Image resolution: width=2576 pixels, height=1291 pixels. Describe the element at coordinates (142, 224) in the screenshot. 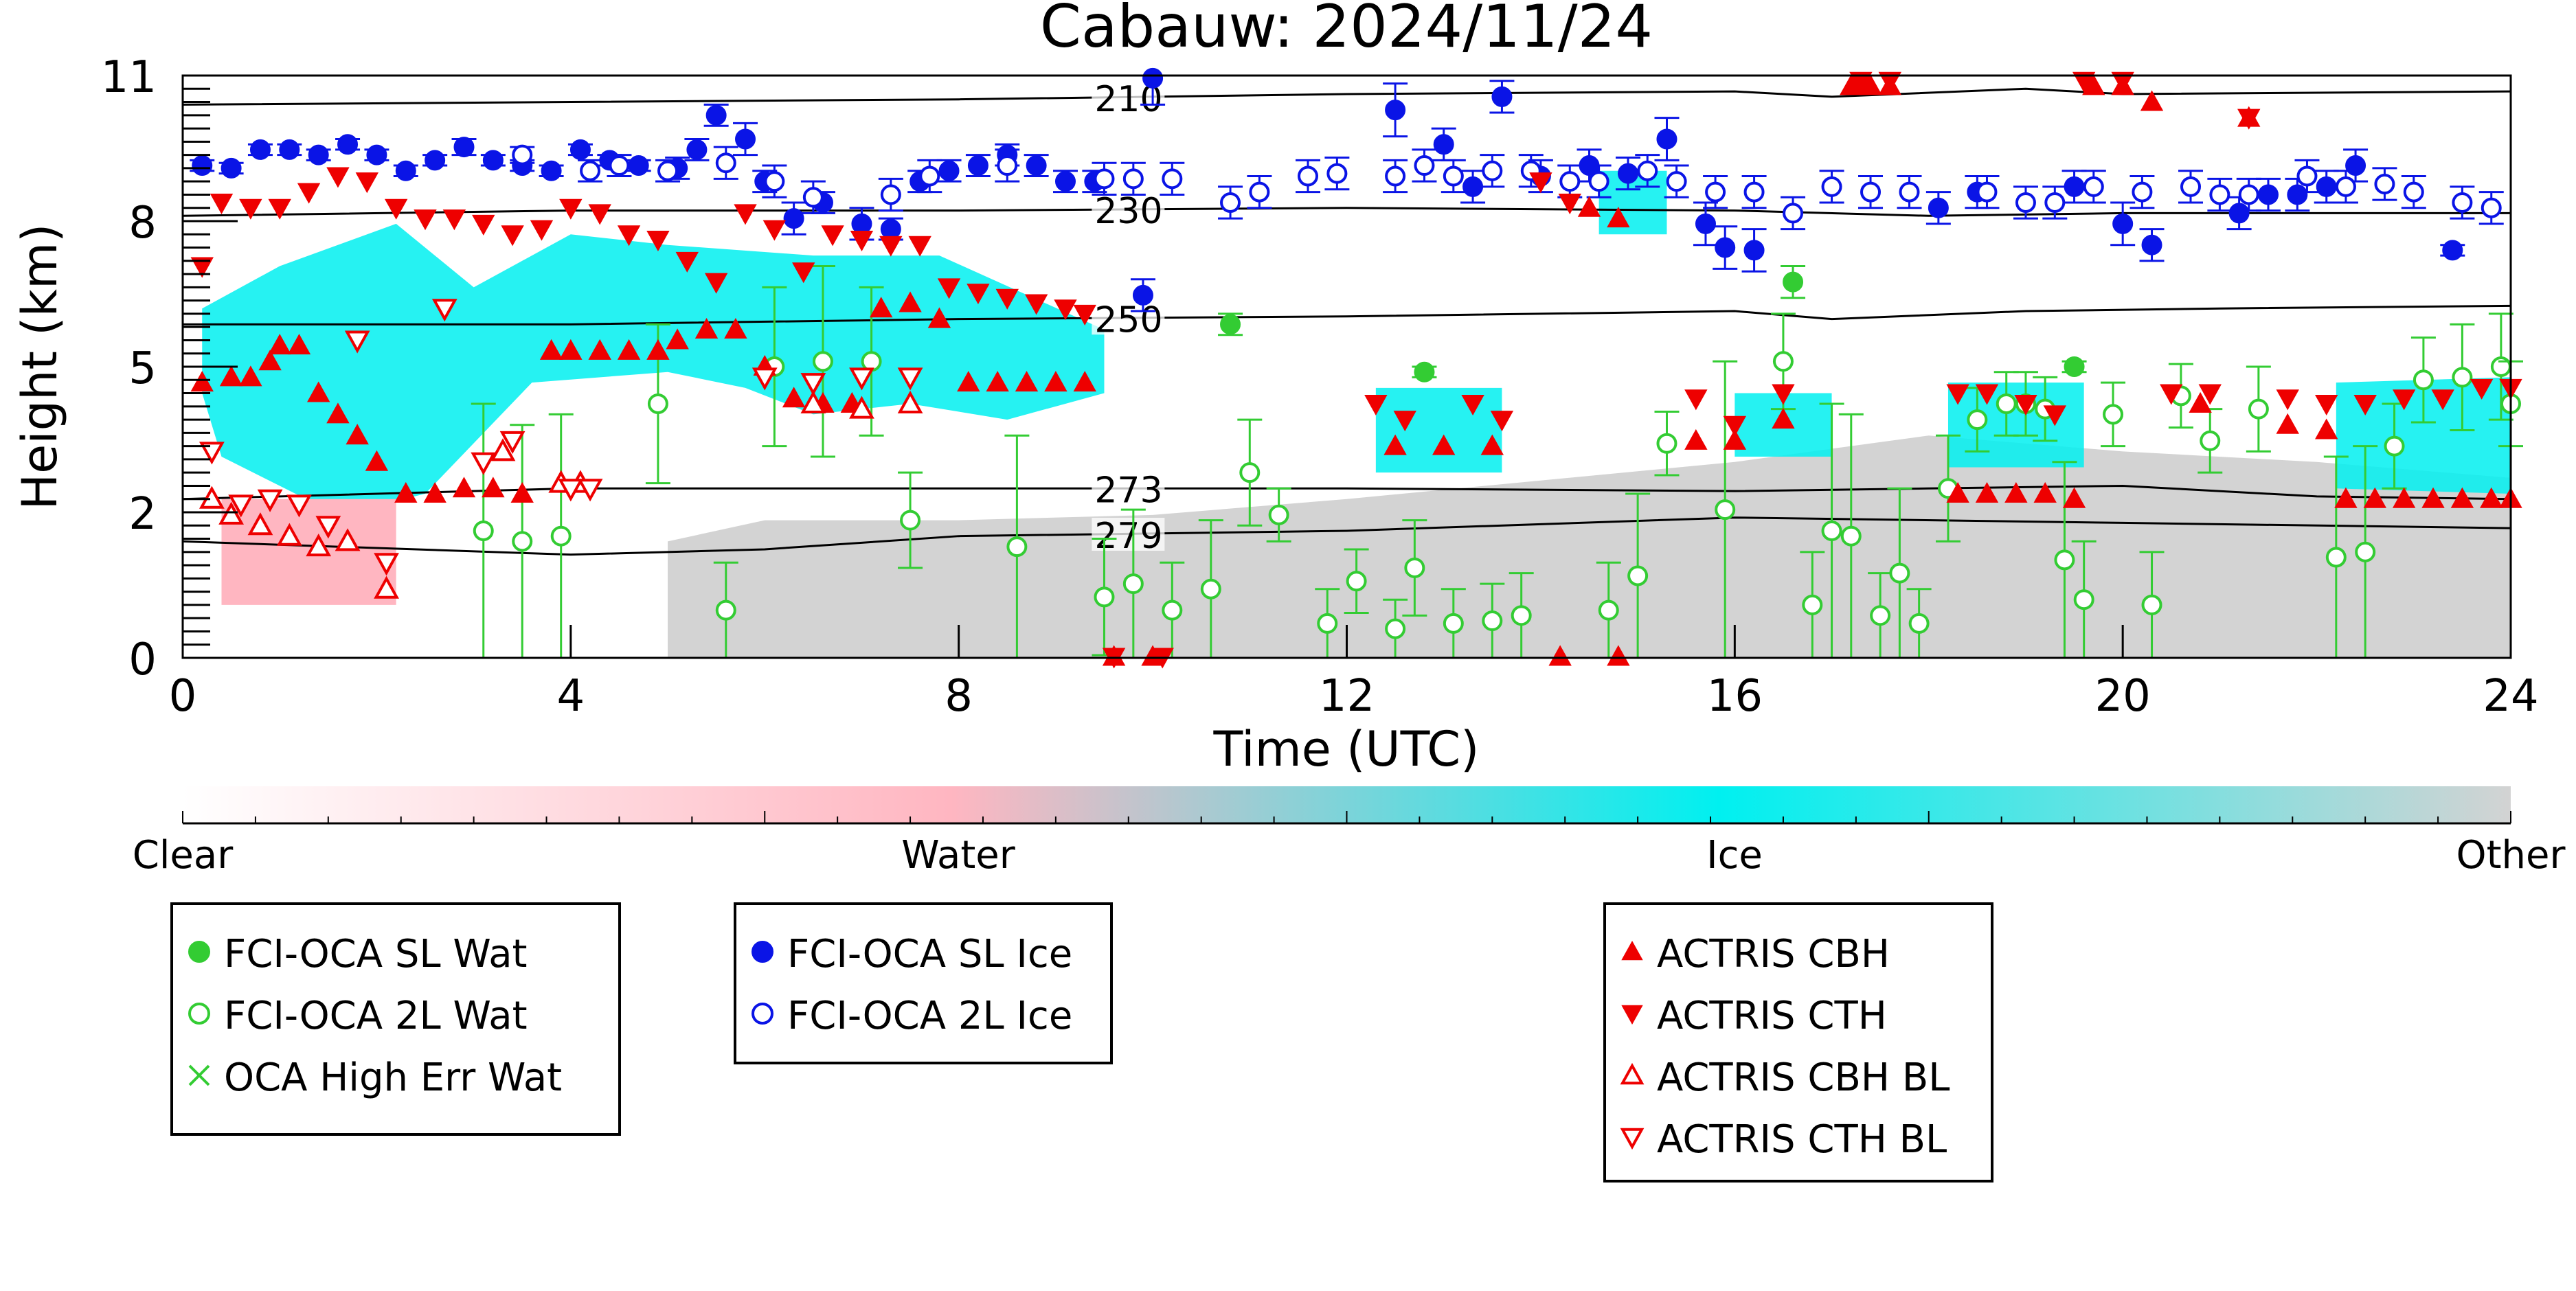

I see `y-tick-label: 8` at that location.